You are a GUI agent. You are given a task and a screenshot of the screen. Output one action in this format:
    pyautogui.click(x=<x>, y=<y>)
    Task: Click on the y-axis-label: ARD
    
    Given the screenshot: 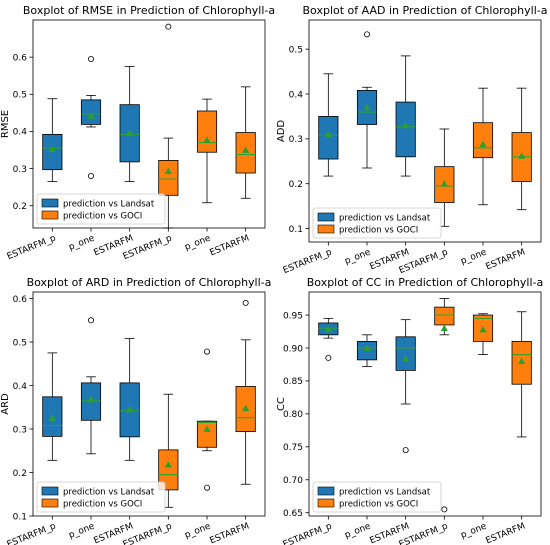 What is the action you would take?
    pyautogui.click(x=5, y=404)
    